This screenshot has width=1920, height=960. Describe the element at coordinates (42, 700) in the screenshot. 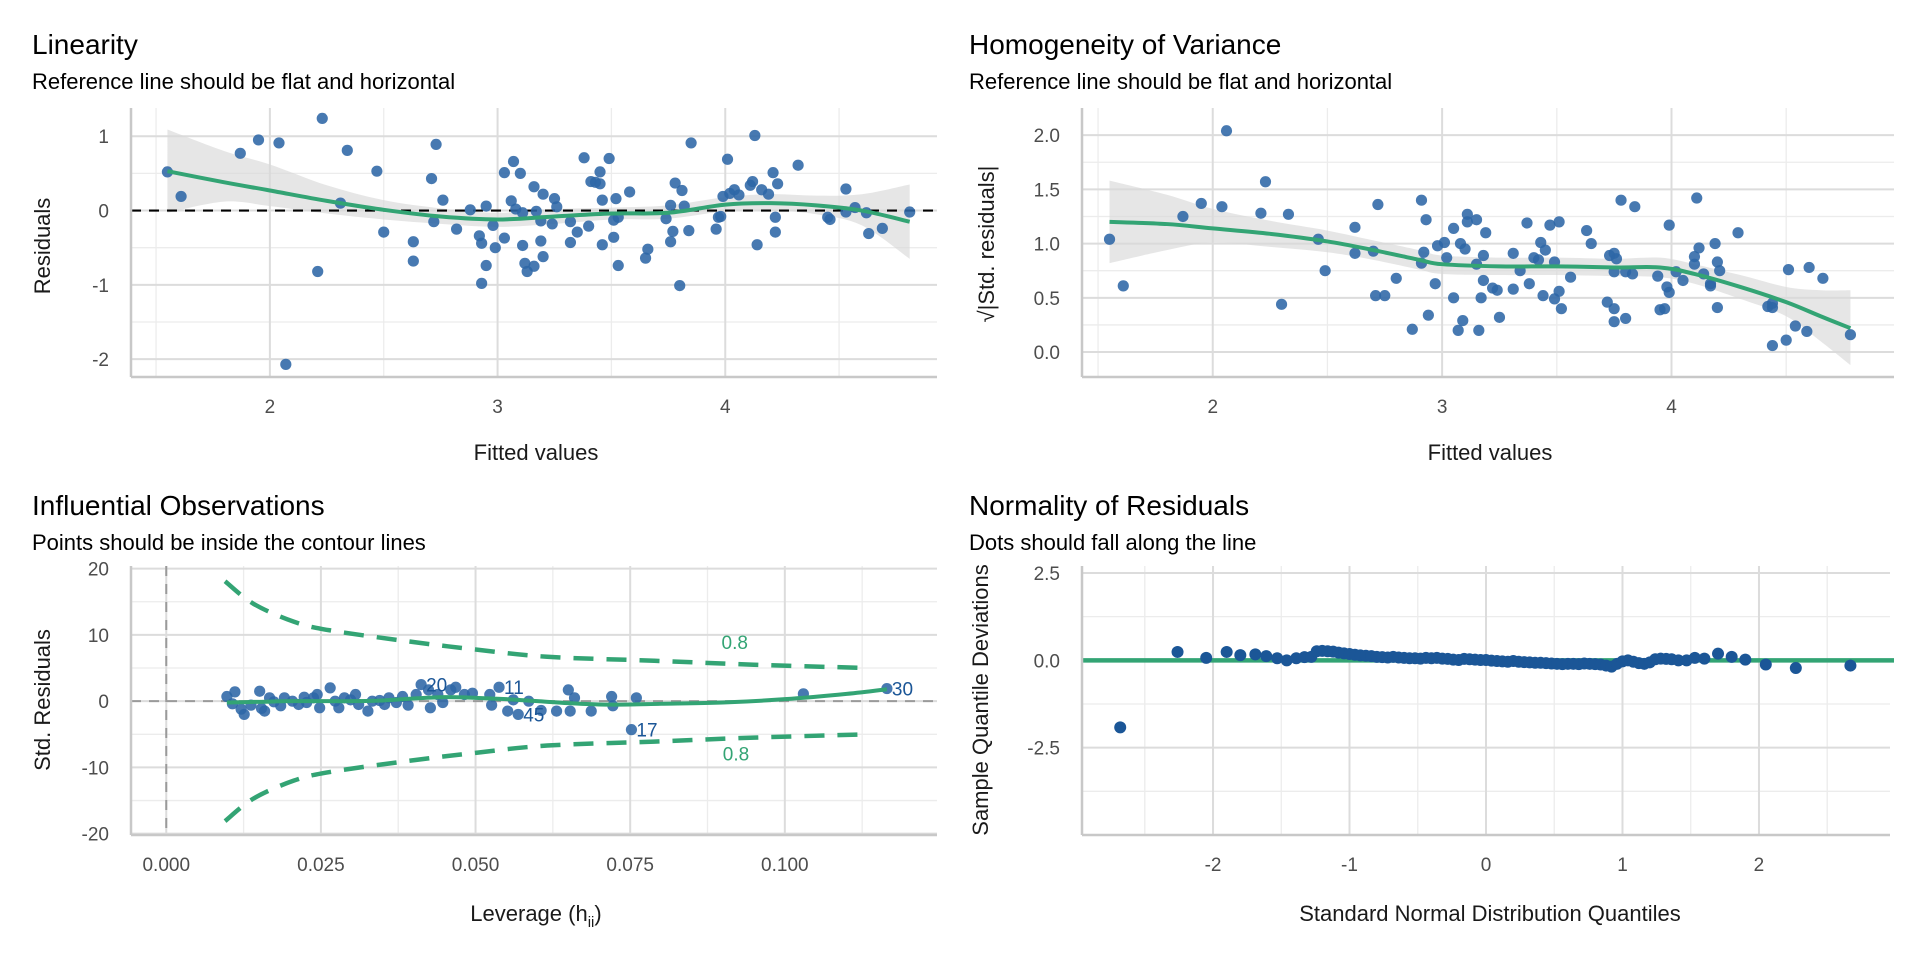

I see `y-axis-label: Std. Residuals` at that location.